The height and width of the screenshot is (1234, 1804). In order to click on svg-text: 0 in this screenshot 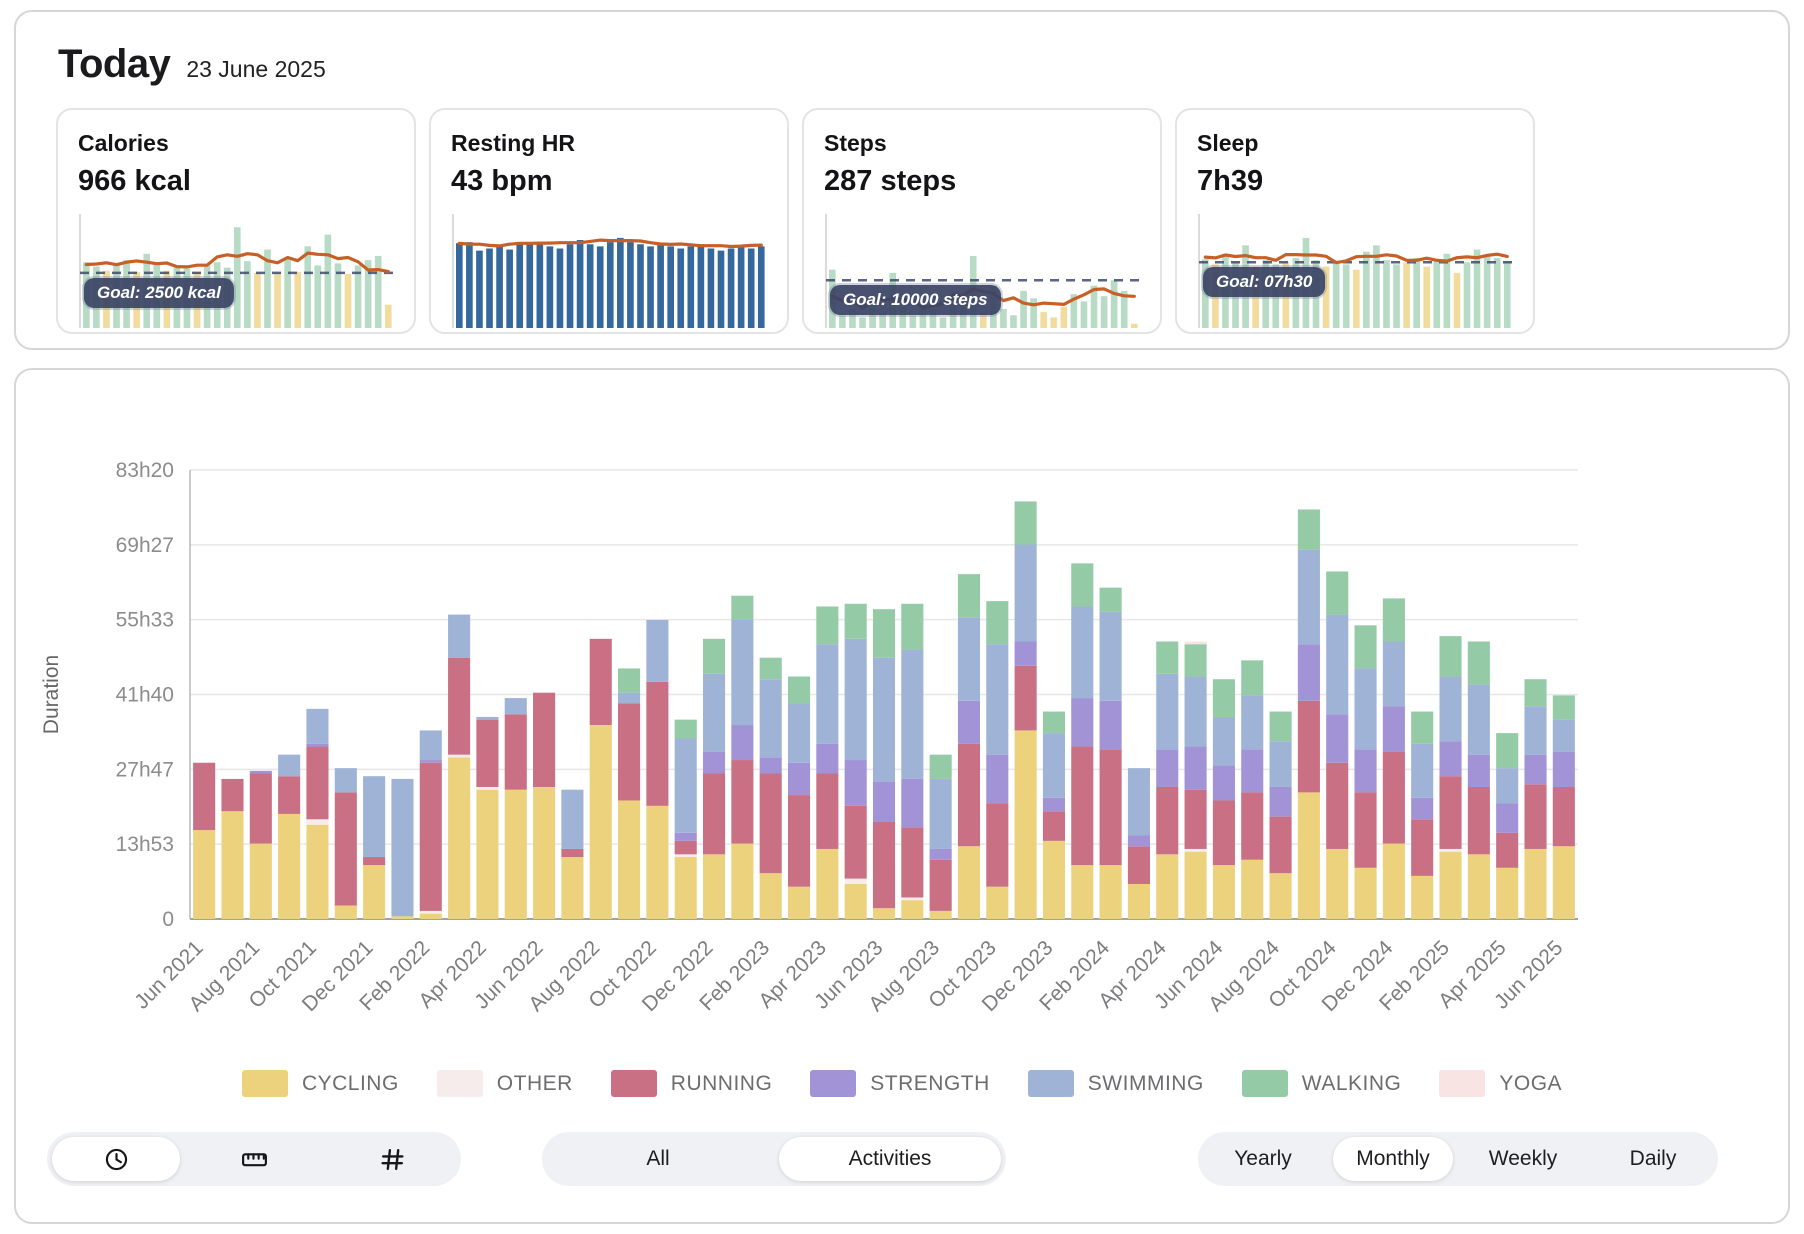, I will do `click(168, 919)`.